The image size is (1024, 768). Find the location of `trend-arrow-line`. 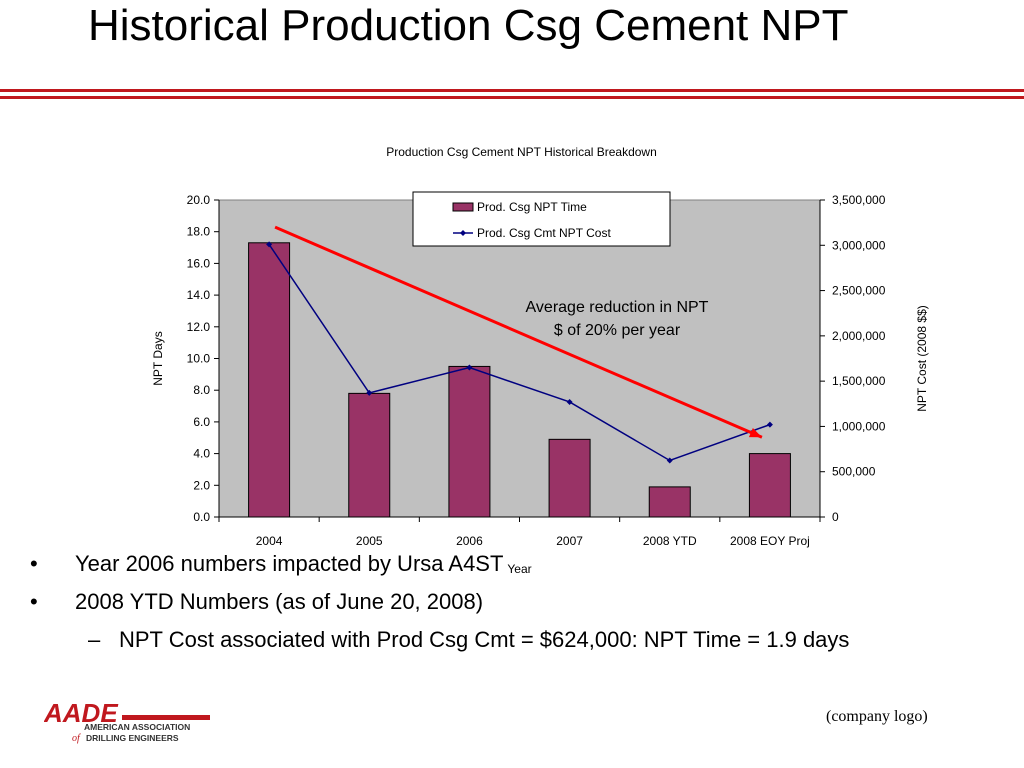

trend-arrow-line is located at coordinates (518, 332).